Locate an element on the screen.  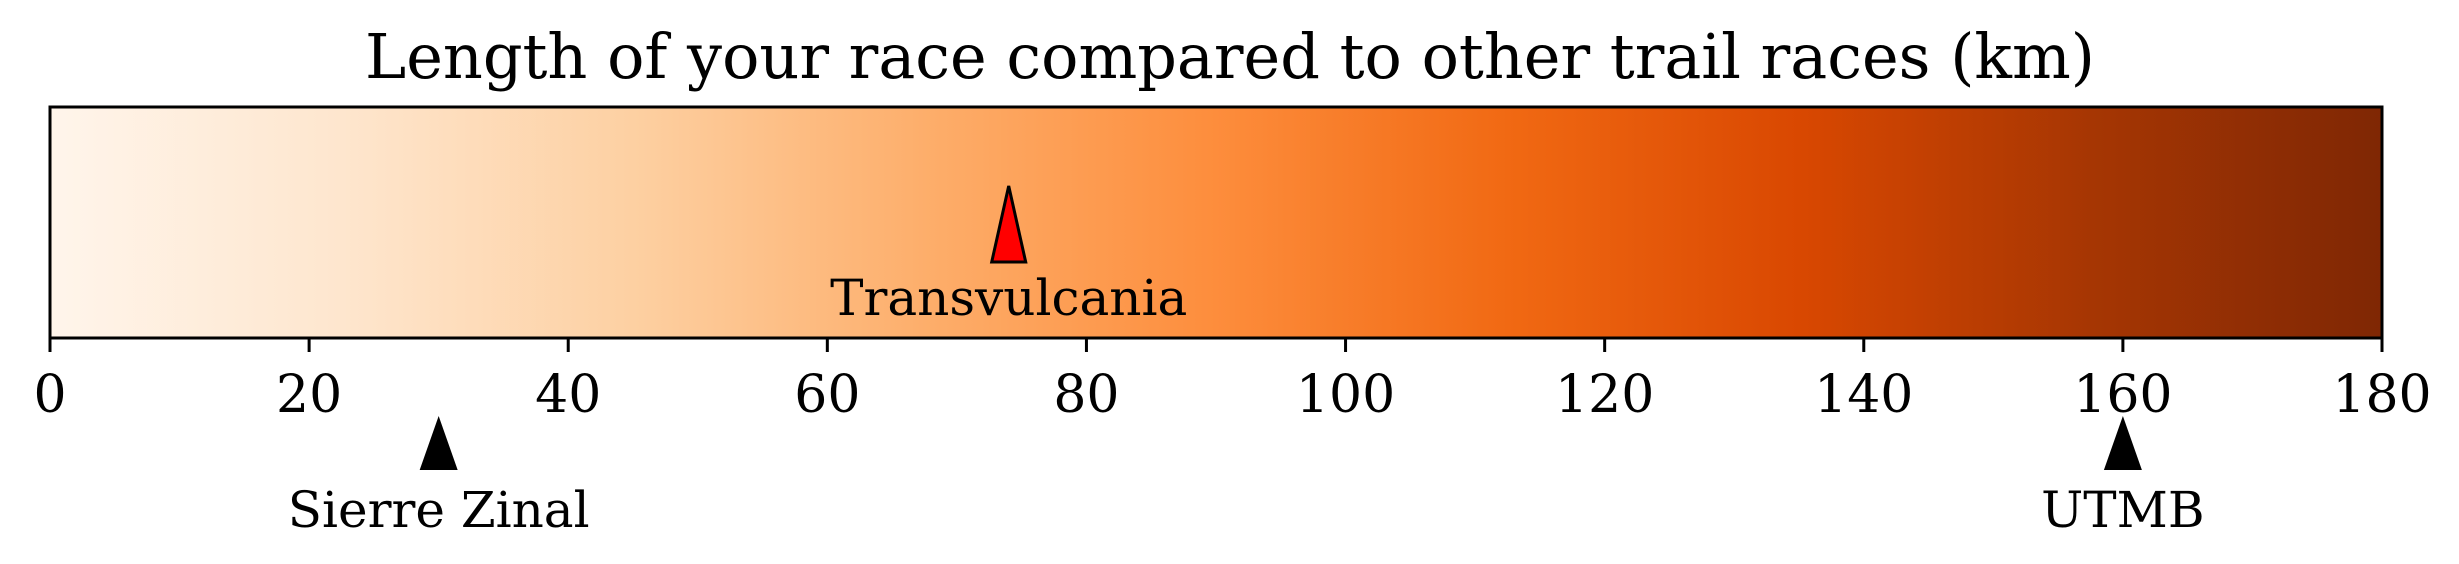
x-tick-label: 40 is located at coordinates (568, 395).